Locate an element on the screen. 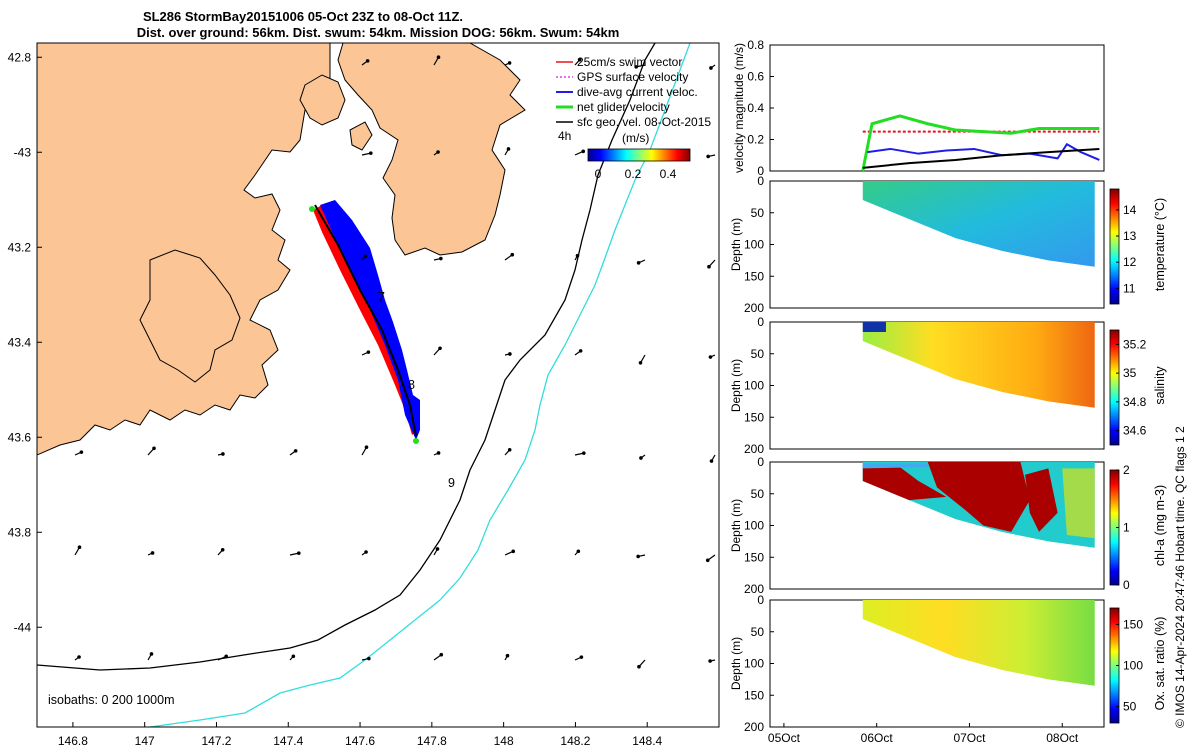  day-marker-8: 8 is located at coordinates (411, 385).